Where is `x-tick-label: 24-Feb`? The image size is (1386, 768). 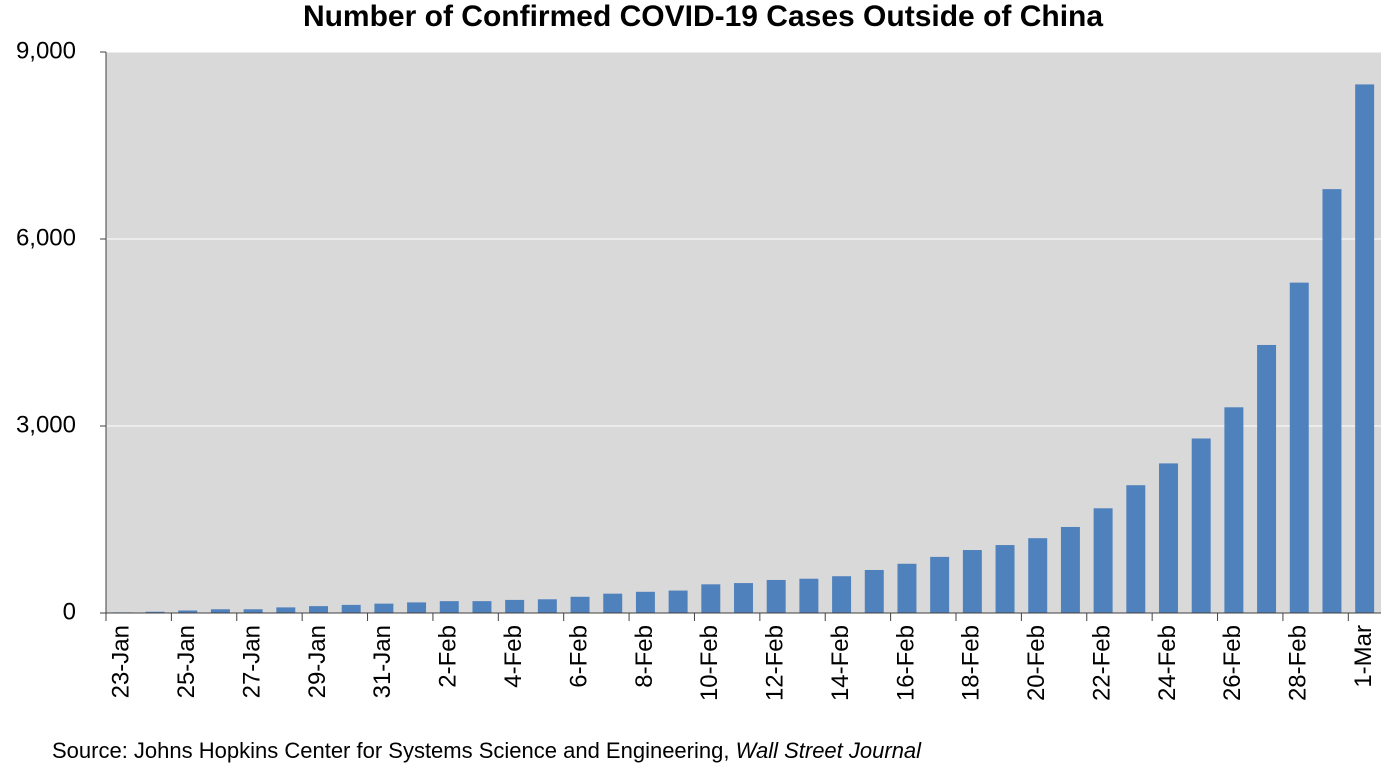
x-tick-label: 24-Feb is located at coordinates (1167, 663).